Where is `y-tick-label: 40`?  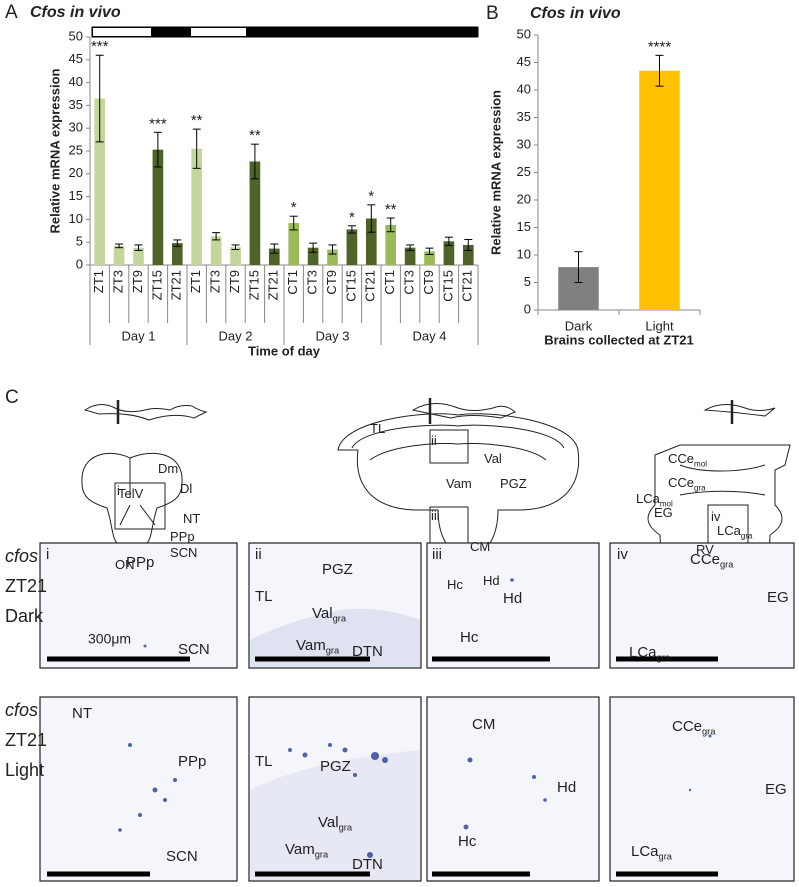
y-tick-label: 40 is located at coordinates (76, 81).